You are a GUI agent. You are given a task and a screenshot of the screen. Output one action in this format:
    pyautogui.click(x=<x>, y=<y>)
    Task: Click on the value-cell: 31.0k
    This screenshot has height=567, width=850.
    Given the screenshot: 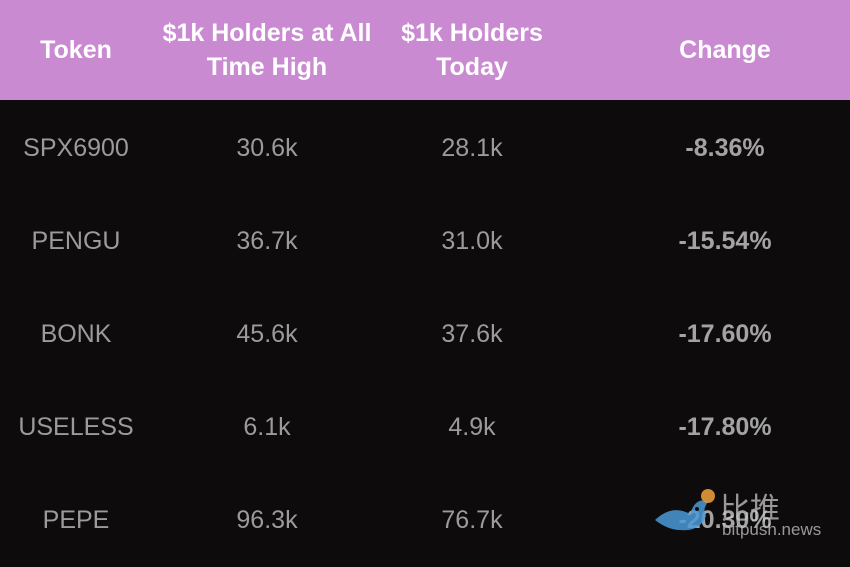 What is the action you would take?
    pyautogui.click(x=472, y=241)
    